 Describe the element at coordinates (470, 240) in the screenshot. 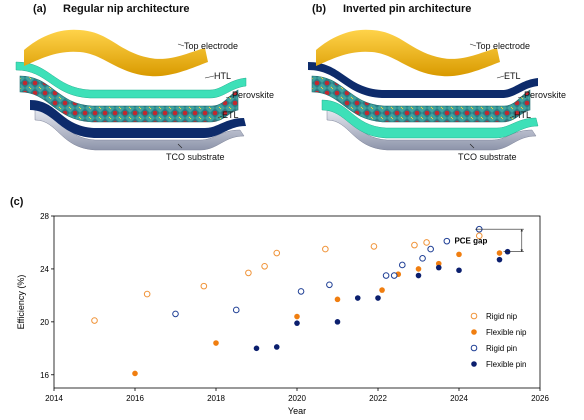

I see `pce-gap-label: PCE gap` at that location.